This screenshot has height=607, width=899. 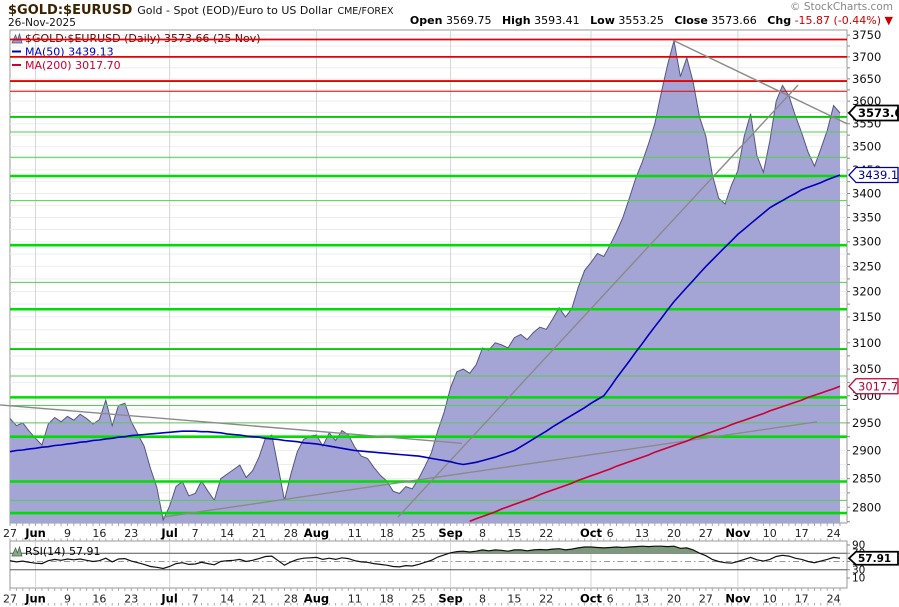 I want to click on legend-main-series: $GOLD:$EURUSD (Daily) 3573.66 (25 Nov), so click(x=143, y=38).